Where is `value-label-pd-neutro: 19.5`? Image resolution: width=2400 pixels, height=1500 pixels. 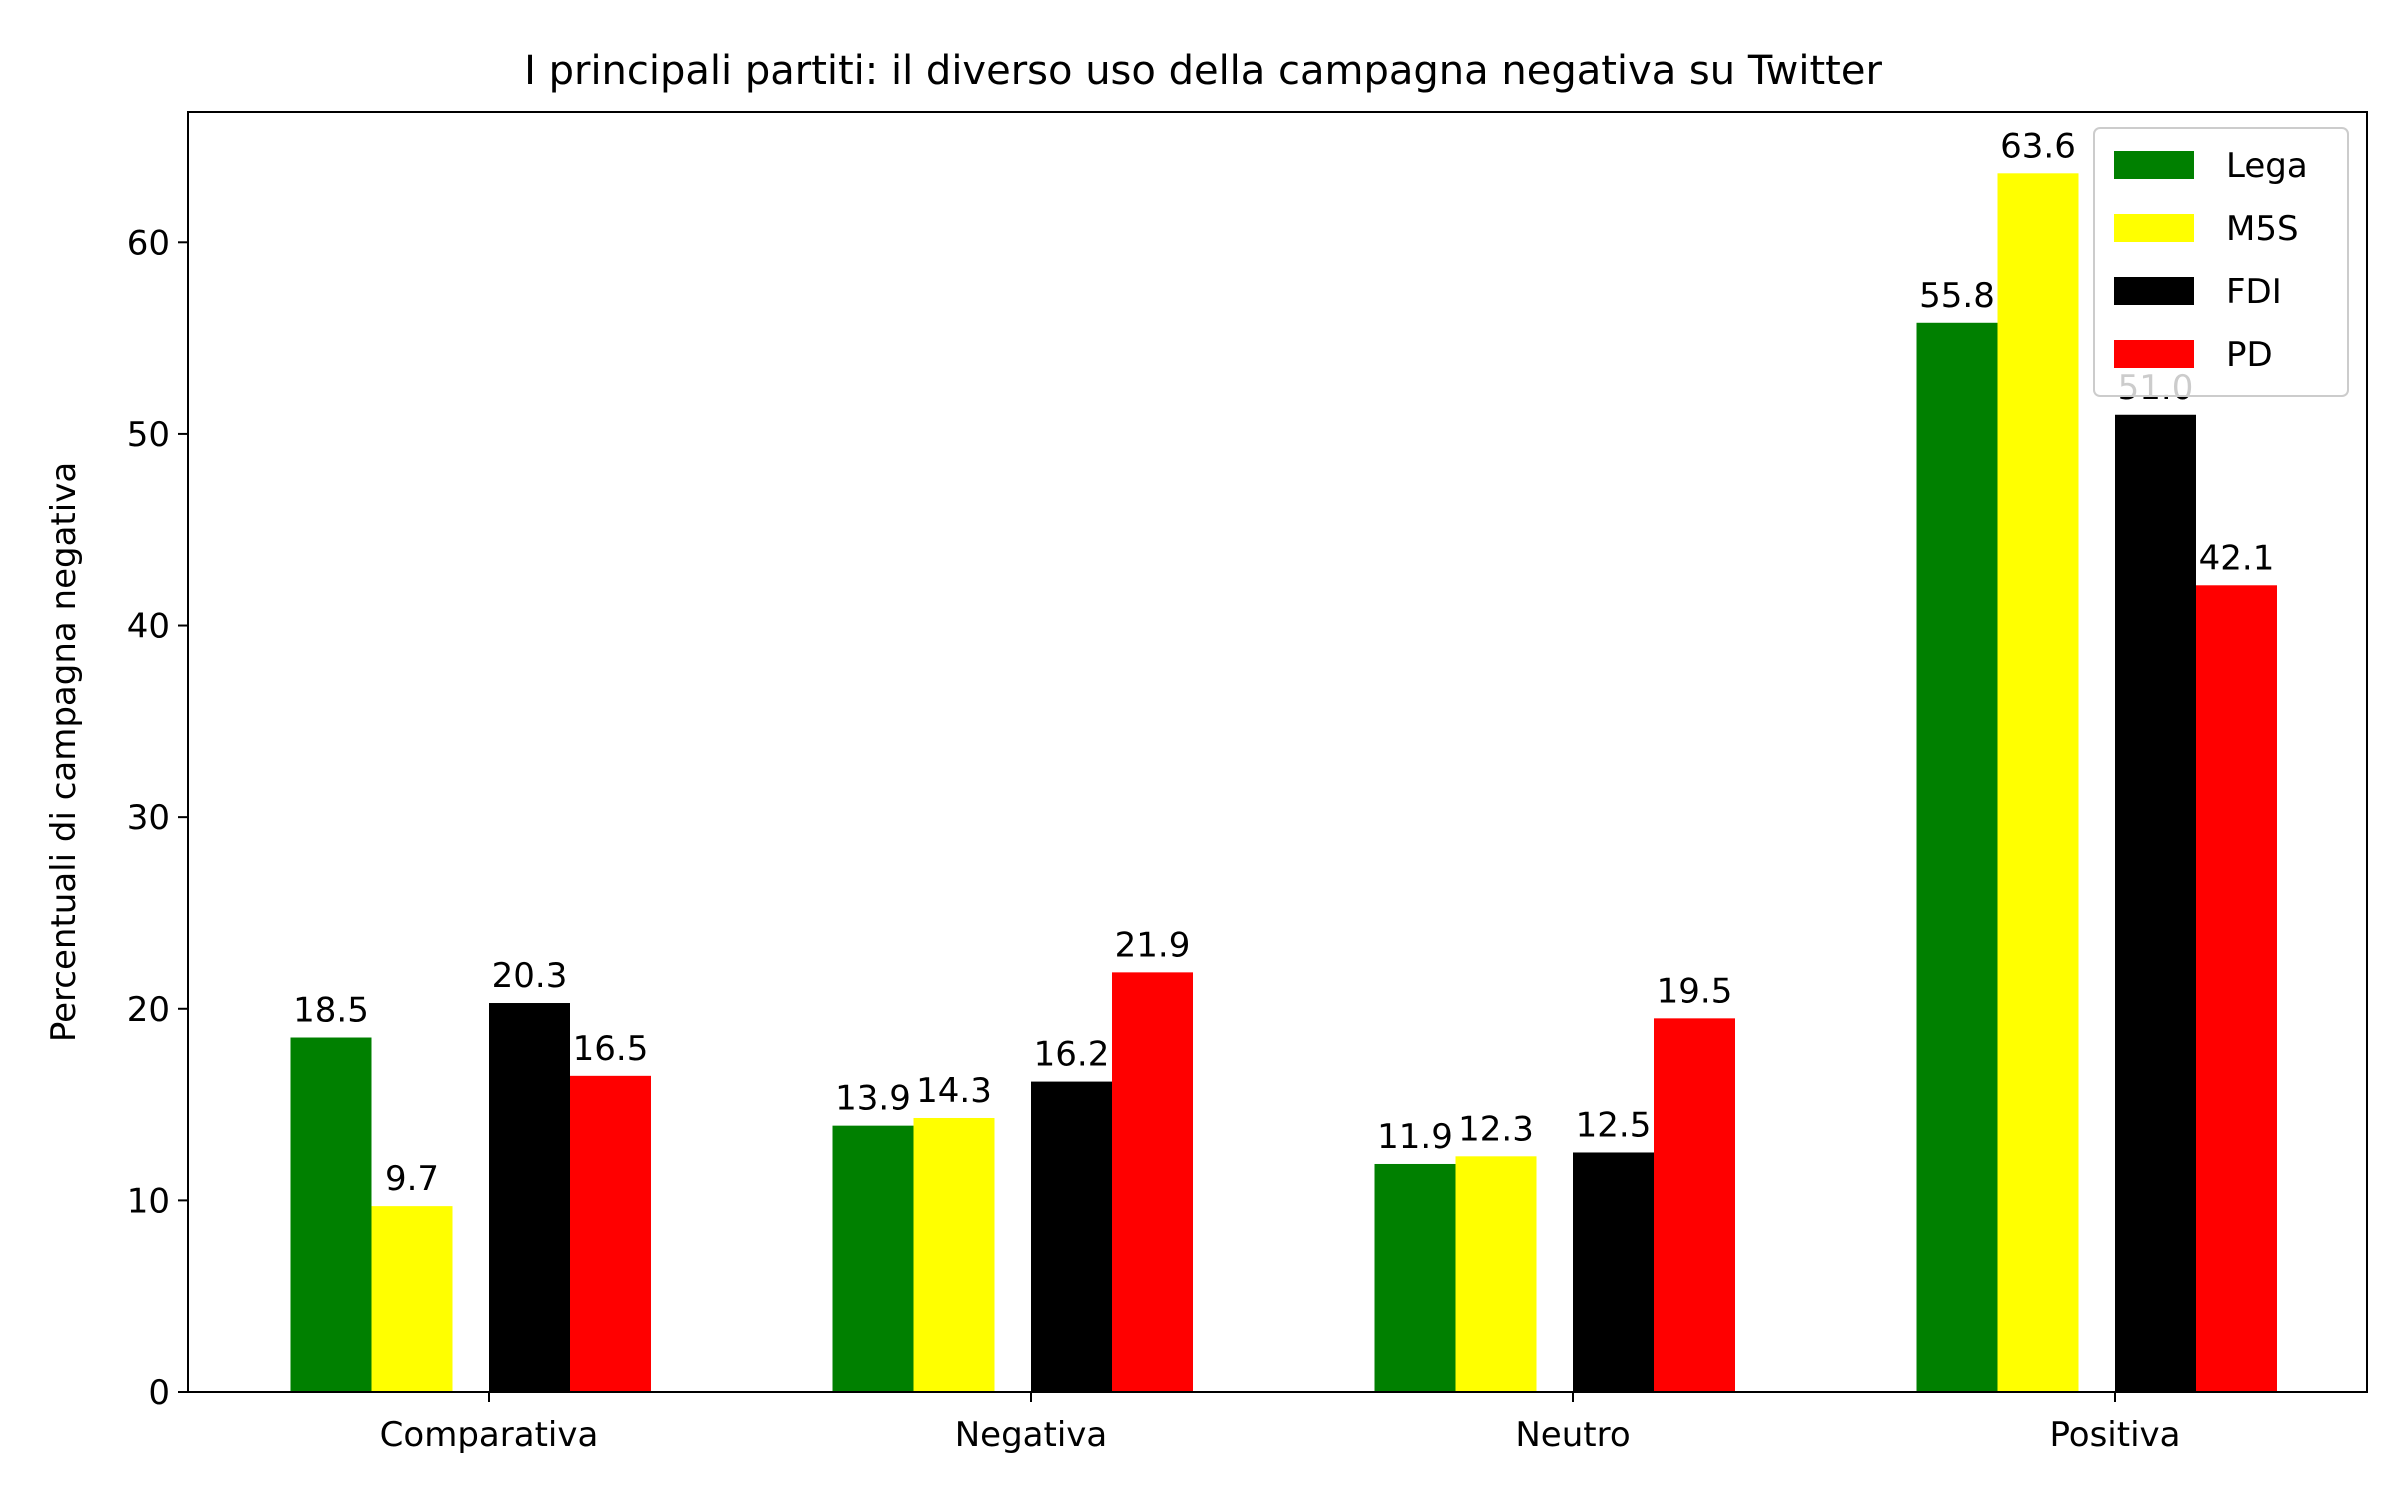 value-label-pd-neutro: 19.5 is located at coordinates (1695, 991).